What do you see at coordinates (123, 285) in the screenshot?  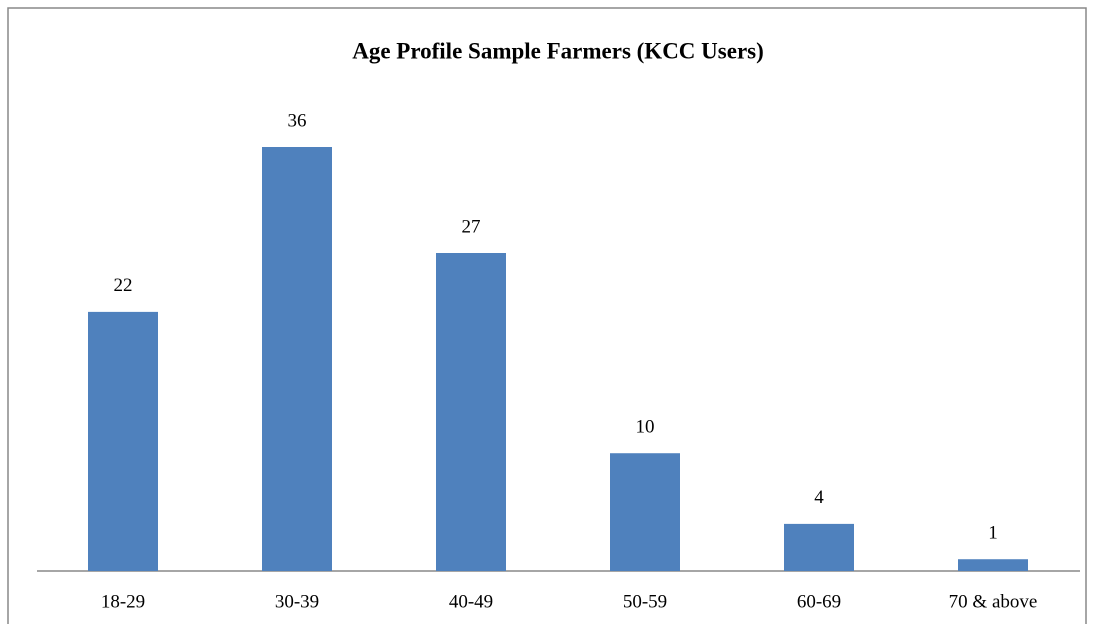 I see `data-label: 22` at bounding box center [123, 285].